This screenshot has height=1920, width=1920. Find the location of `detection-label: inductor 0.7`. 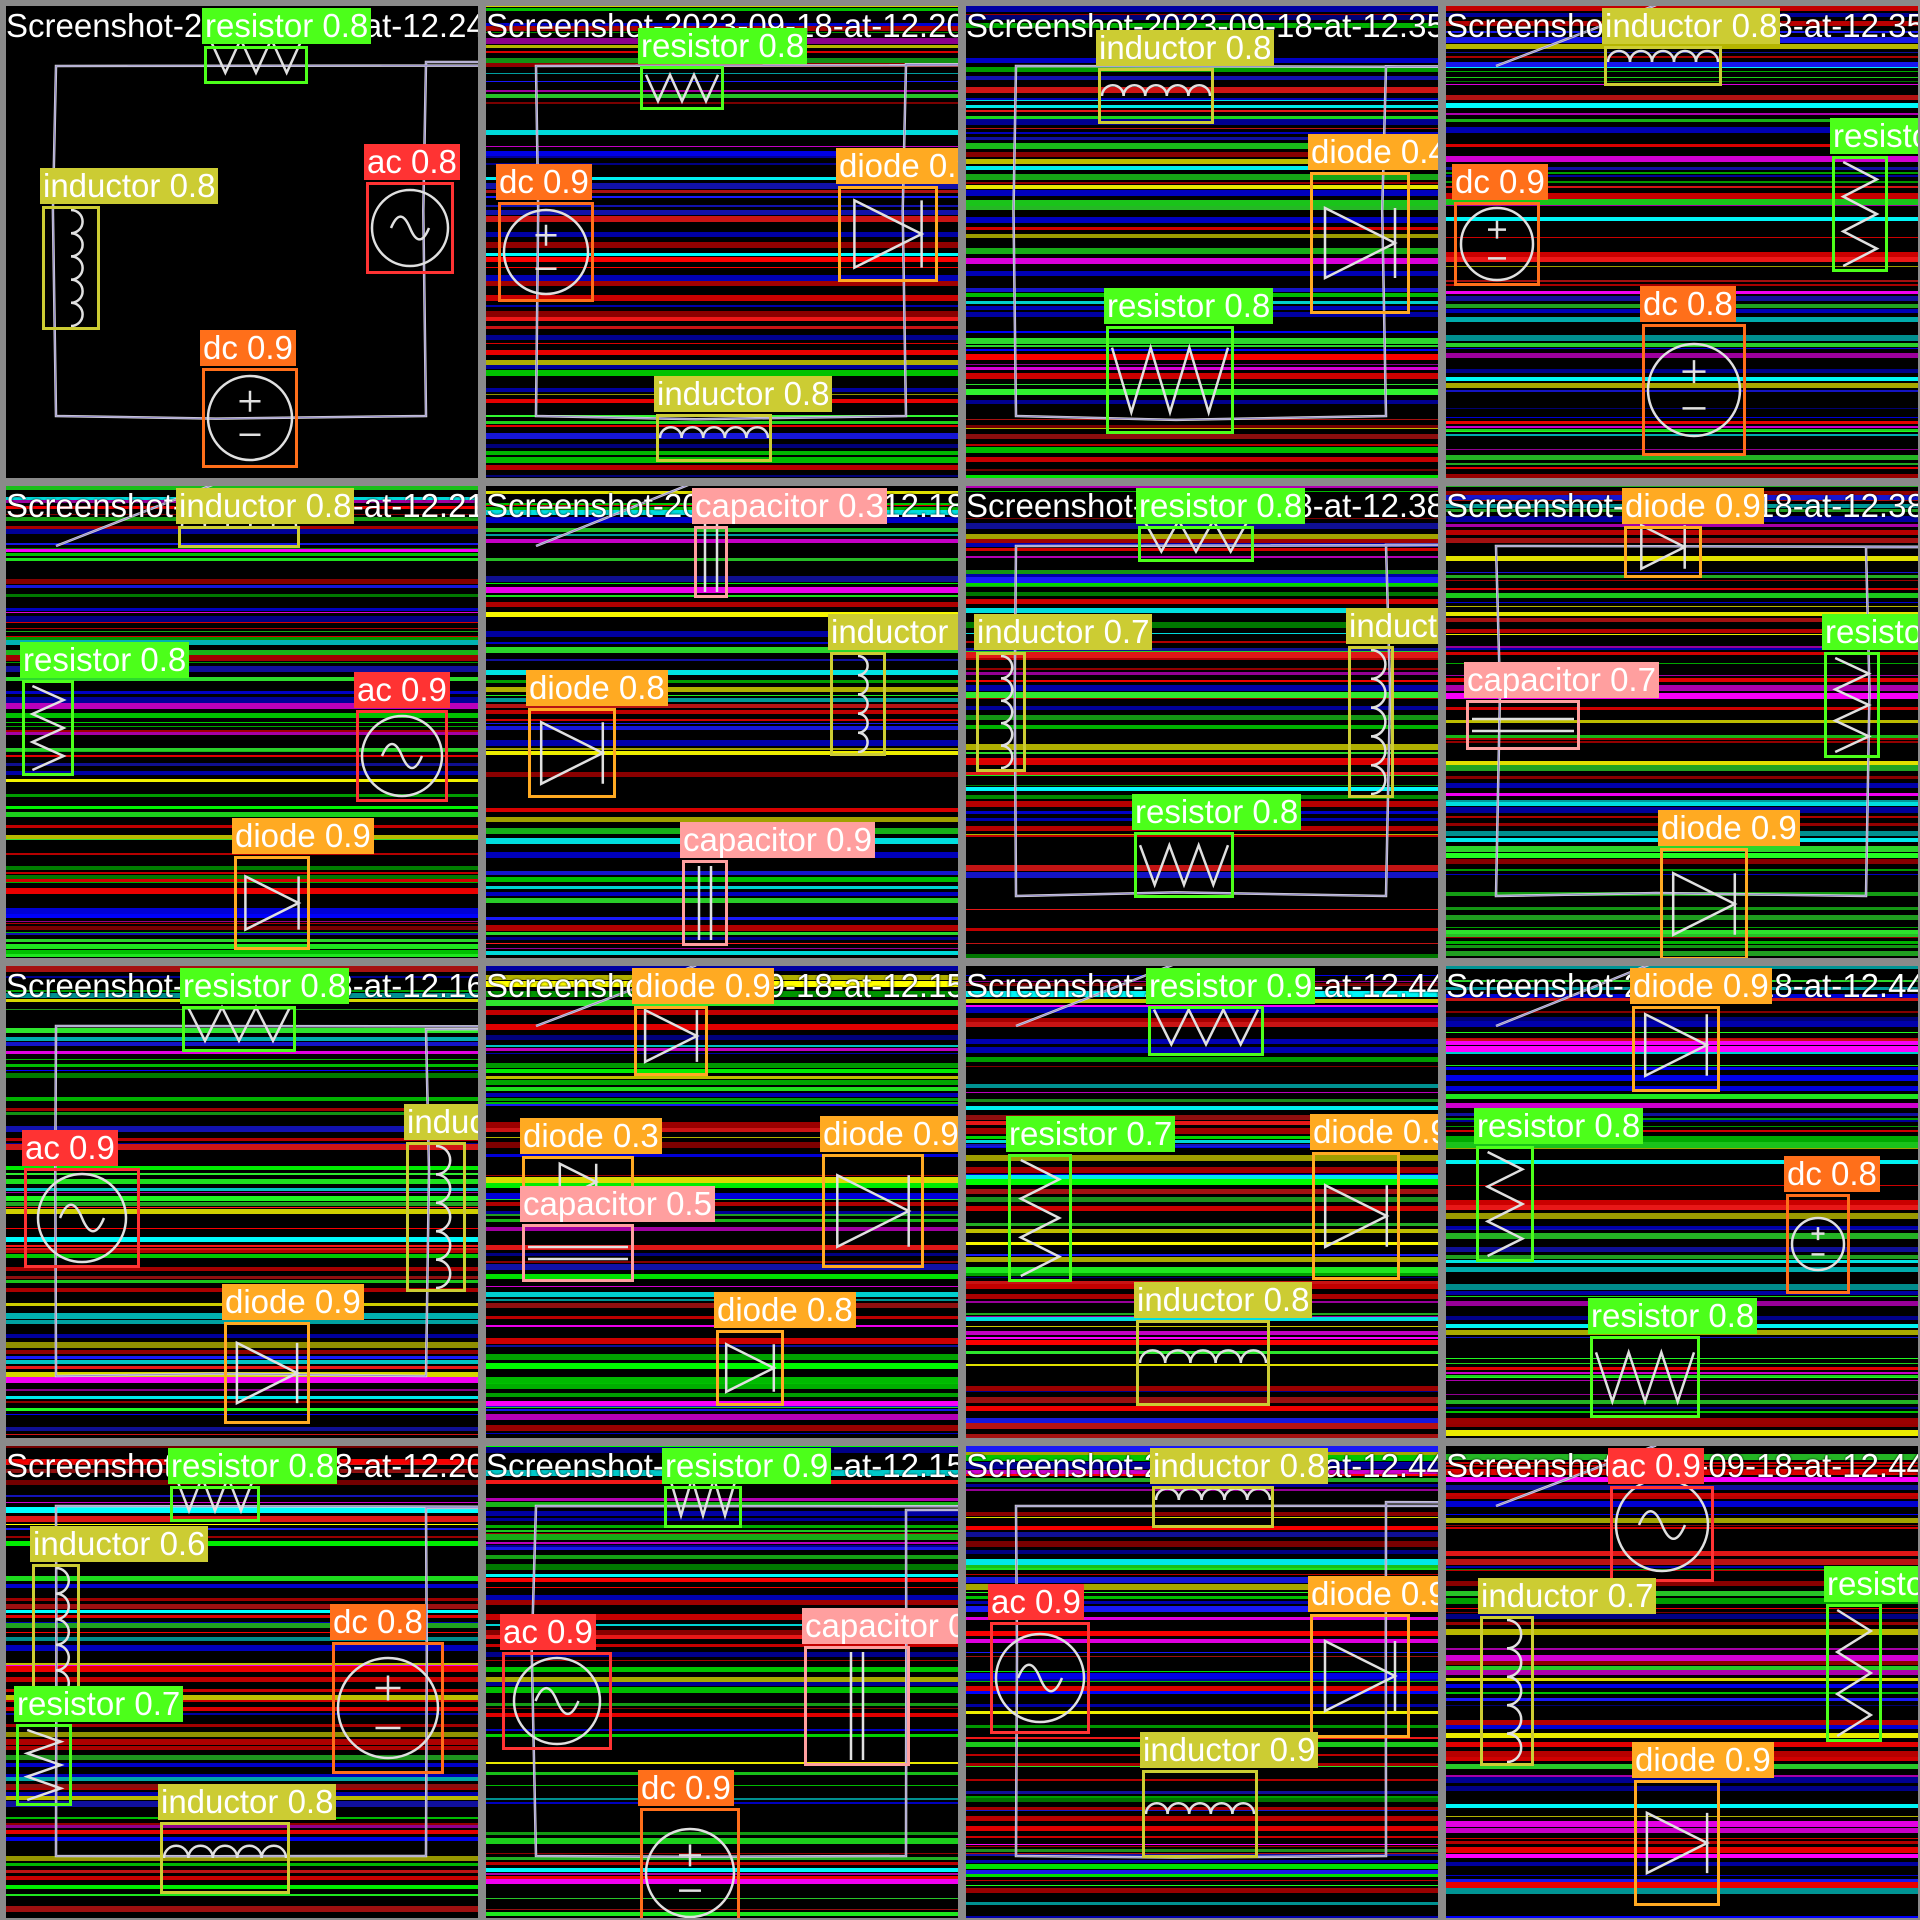

detection-label: inductor 0.7 is located at coordinates (1392, 626).